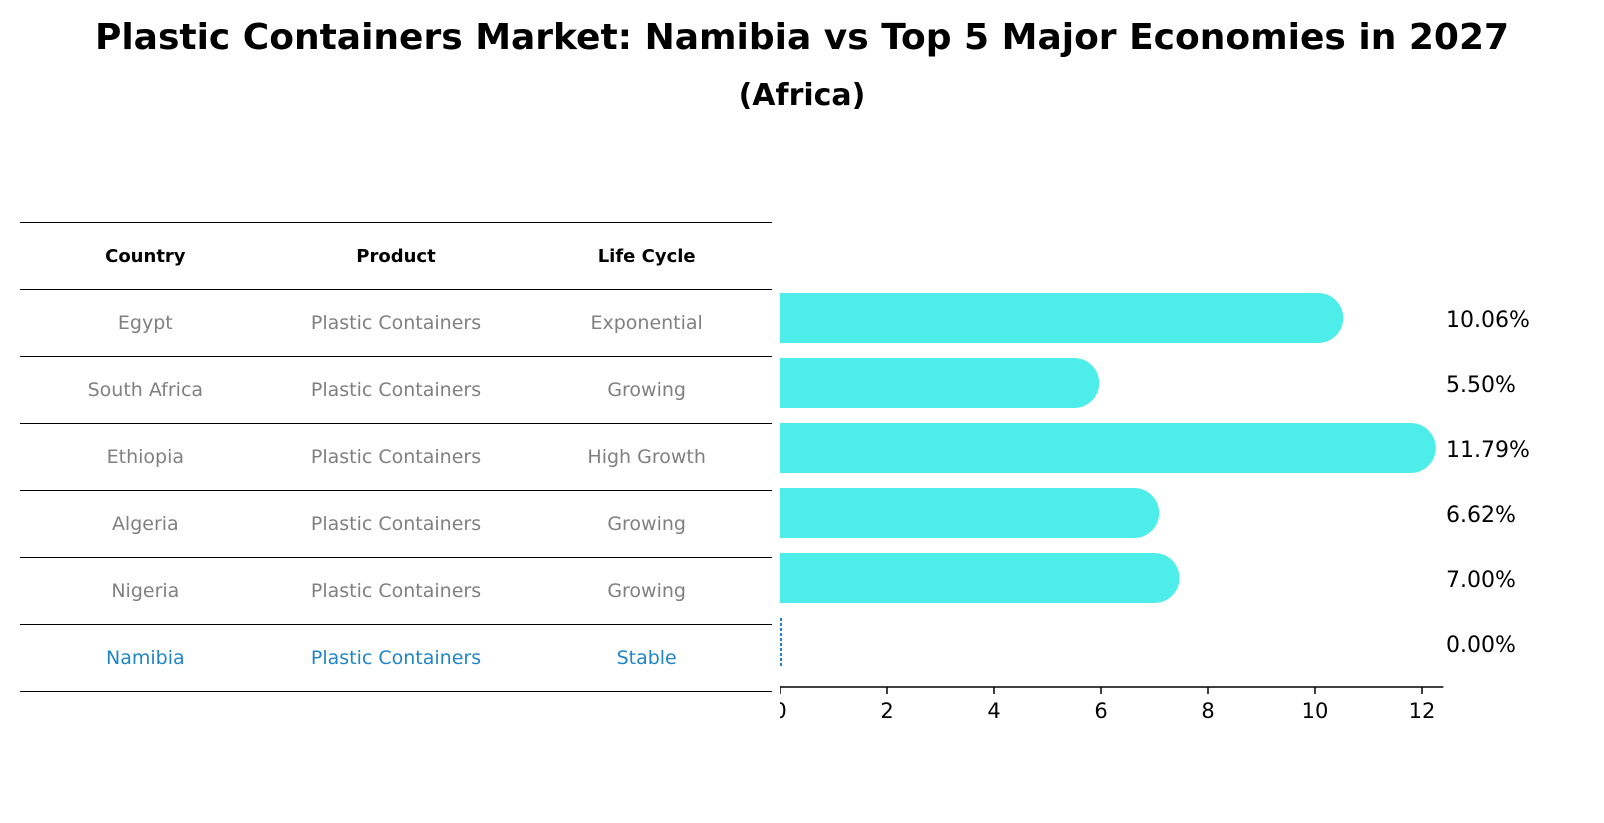 The width and height of the screenshot is (1604, 823). I want to click on table-row: Algeria Plastic Containers Growing, so click(396, 524).